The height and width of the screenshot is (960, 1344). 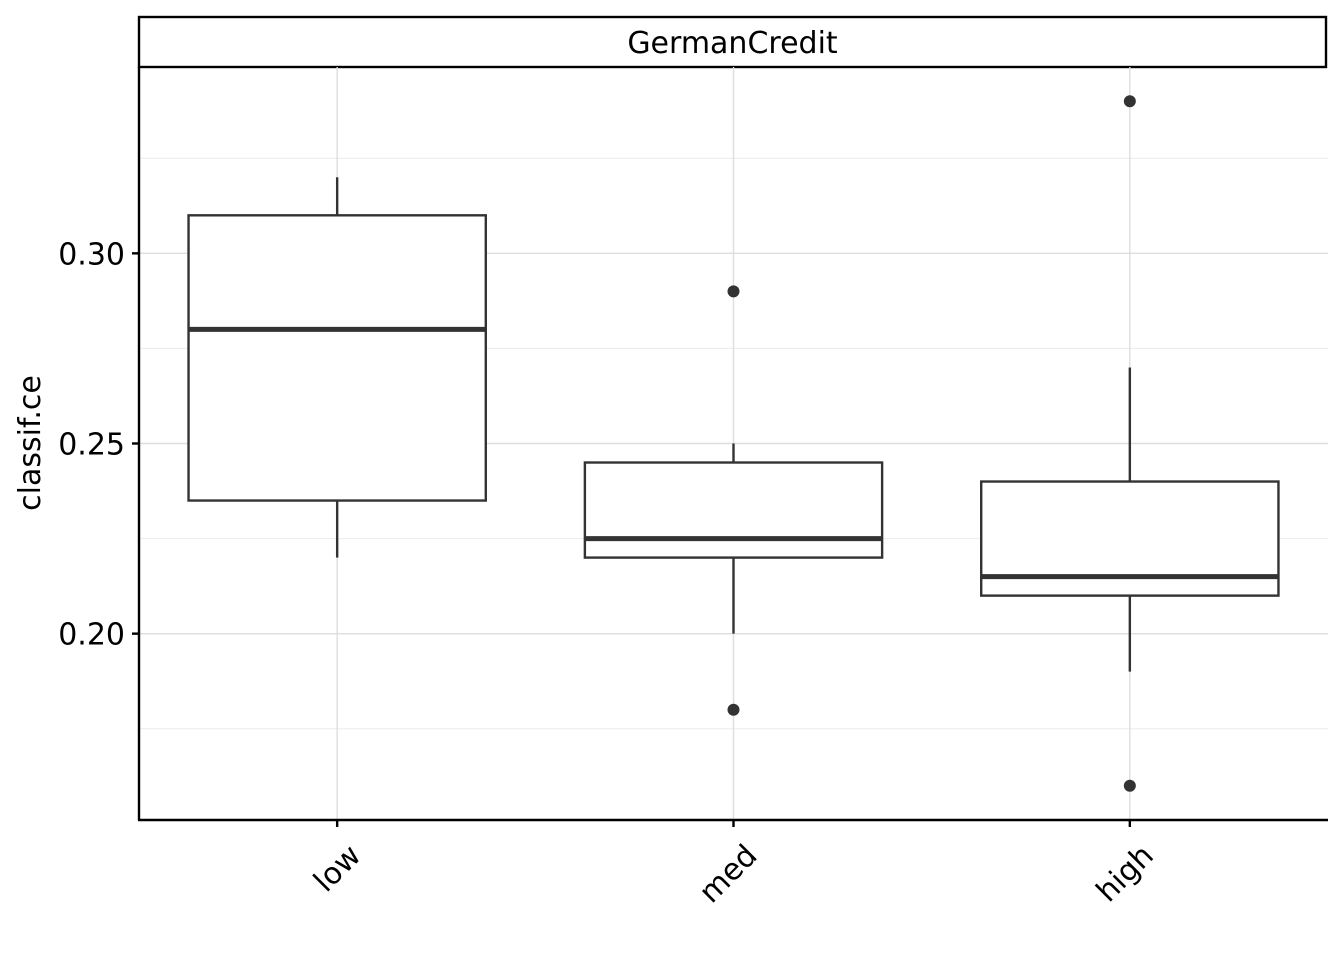 I want to click on box-med, so click(x=733, y=500).